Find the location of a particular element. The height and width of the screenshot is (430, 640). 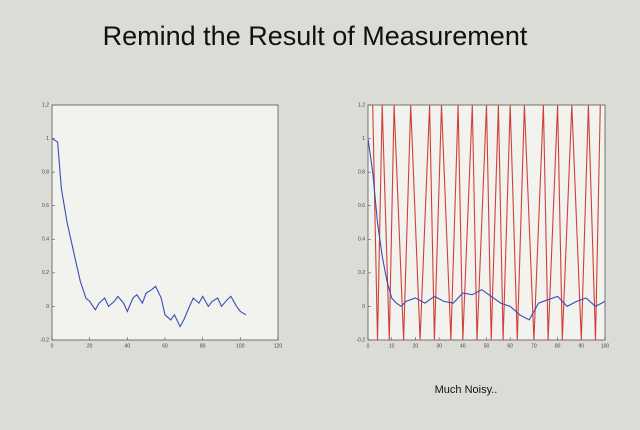

x-tick-label: 70 is located at coordinates (534, 346).